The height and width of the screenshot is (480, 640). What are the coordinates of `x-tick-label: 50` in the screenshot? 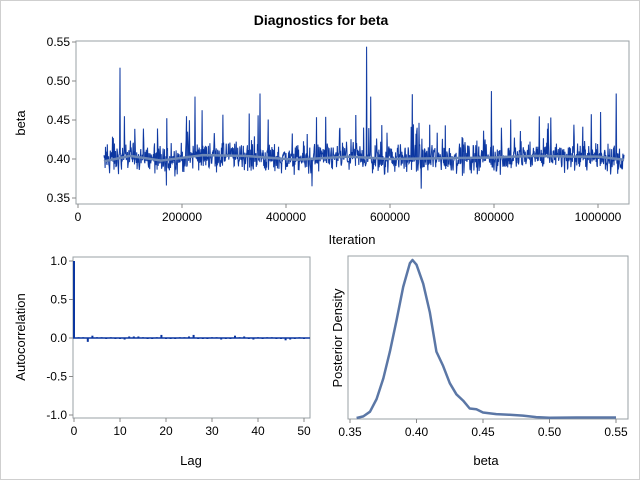 It's located at (304, 431).